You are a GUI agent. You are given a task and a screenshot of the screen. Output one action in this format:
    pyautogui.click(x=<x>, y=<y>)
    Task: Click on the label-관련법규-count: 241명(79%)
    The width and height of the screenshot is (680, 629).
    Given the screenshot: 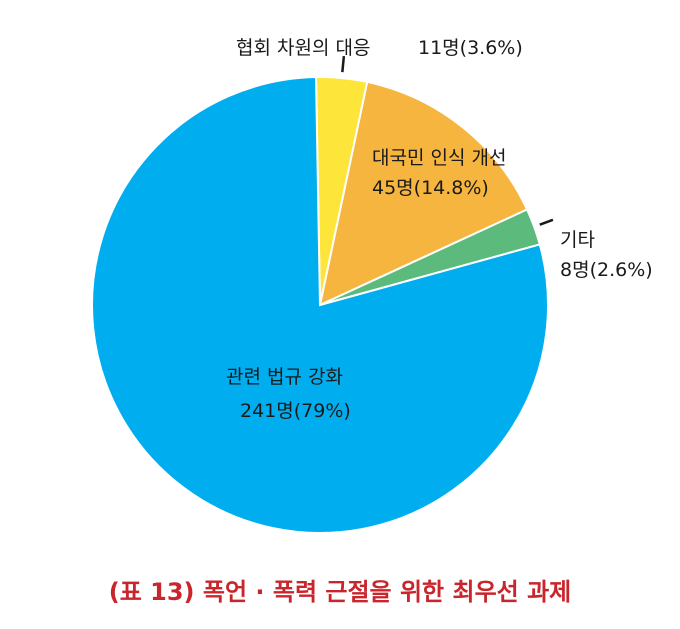 What is the action you would take?
    pyautogui.click(x=295, y=411)
    